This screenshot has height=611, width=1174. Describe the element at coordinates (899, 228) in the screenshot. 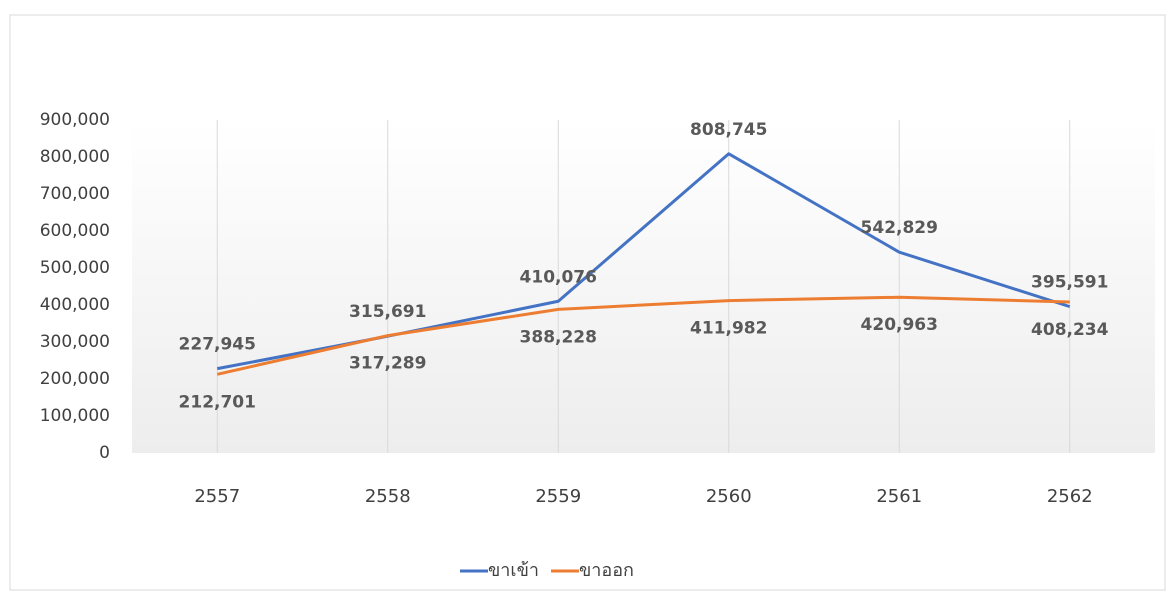

I see `data-label: 542,829` at that location.